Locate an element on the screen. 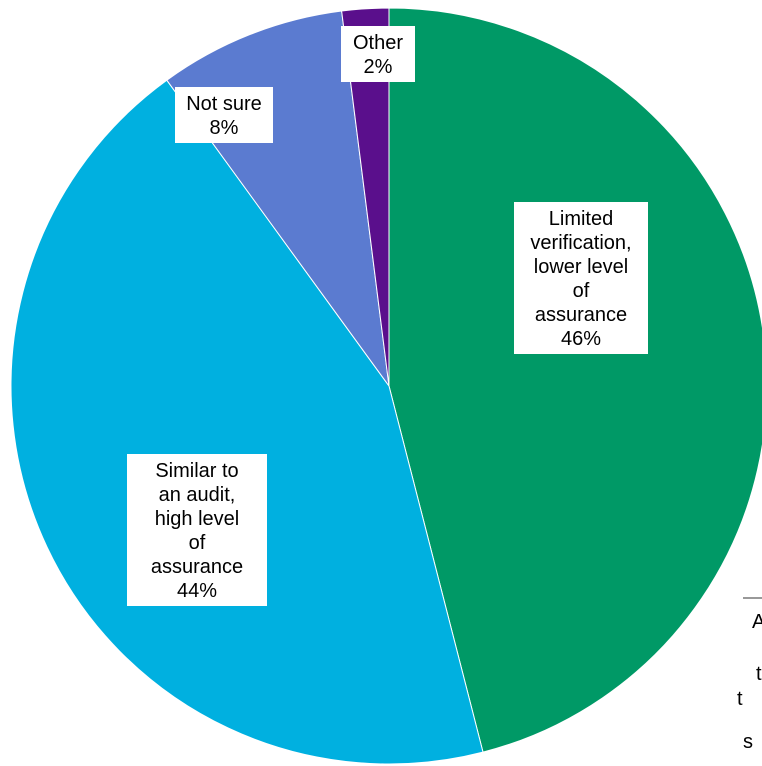  slice-value-text: 46% is located at coordinates (581, 339).